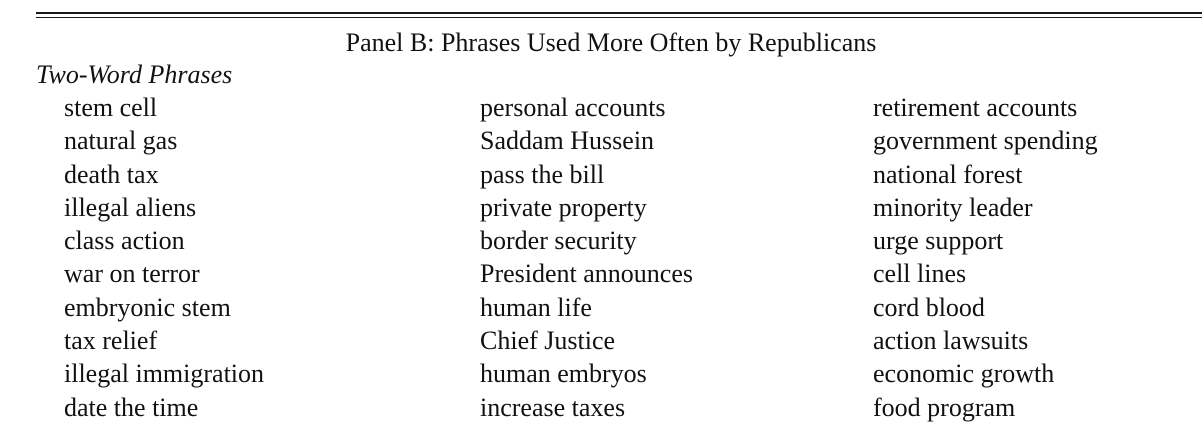 The height and width of the screenshot is (432, 1202). What do you see at coordinates (164, 374) in the screenshot?
I see `phrase-item: illegal immigration` at bounding box center [164, 374].